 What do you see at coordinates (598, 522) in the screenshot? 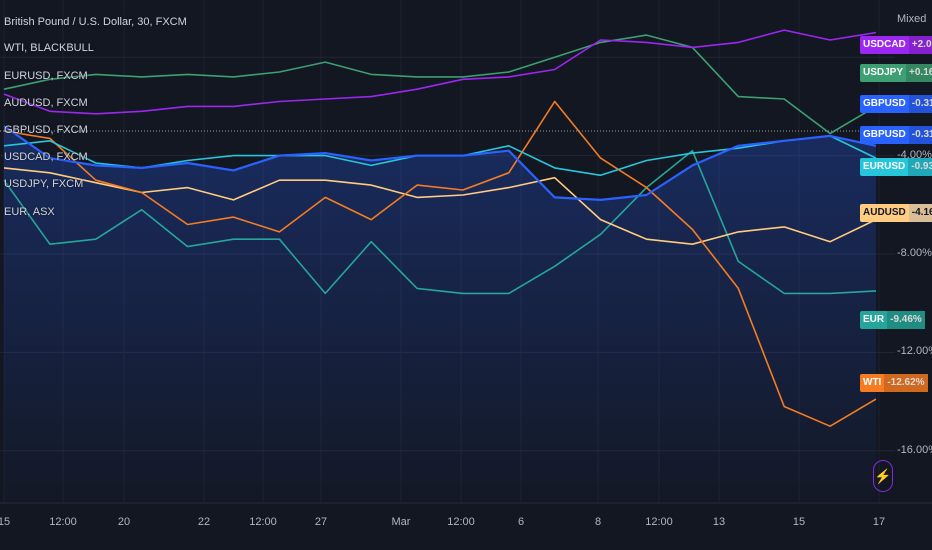
I see `x-tick-label: 8` at bounding box center [598, 522].